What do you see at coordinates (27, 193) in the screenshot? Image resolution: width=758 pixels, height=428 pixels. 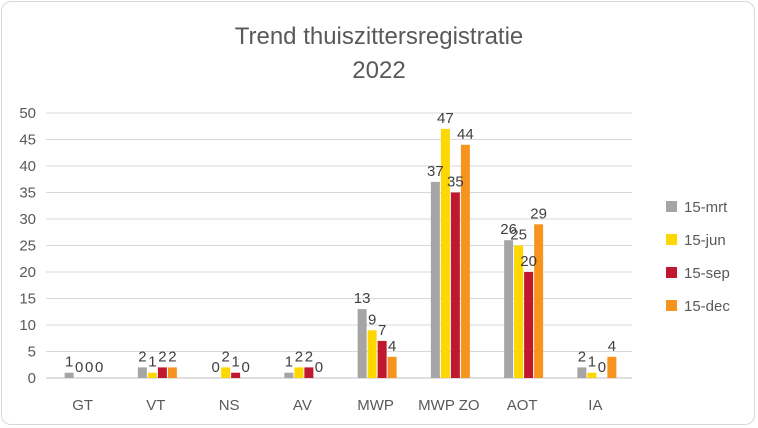 I see `y-tick-label: 35` at bounding box center [27, 193].